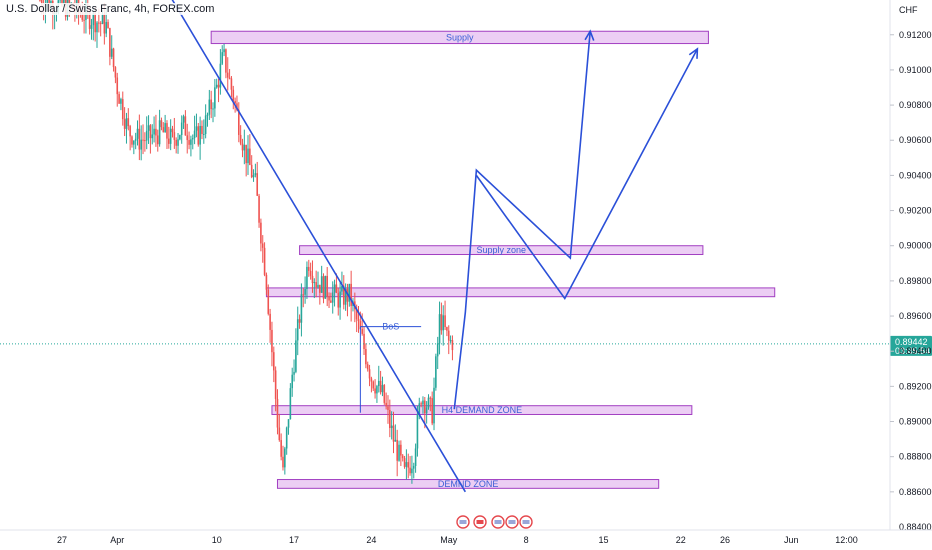 The width and height of the screenshot is (932, 550). Describe the element at coordinates (62, 540) in the screenshot. I see `x-tick-label: 27` at that location.